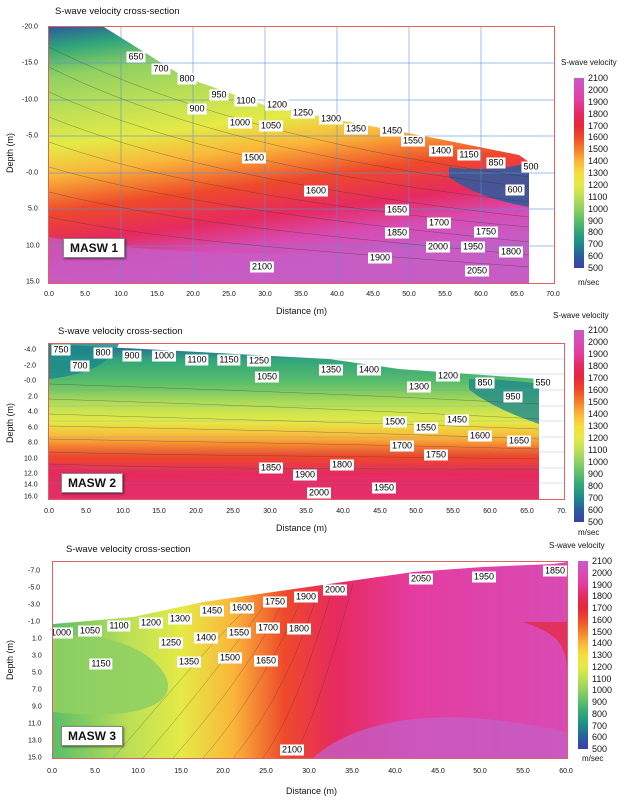 The image size is (626, 800). I want to click on y-tick: 7.0, so click(37, 690).